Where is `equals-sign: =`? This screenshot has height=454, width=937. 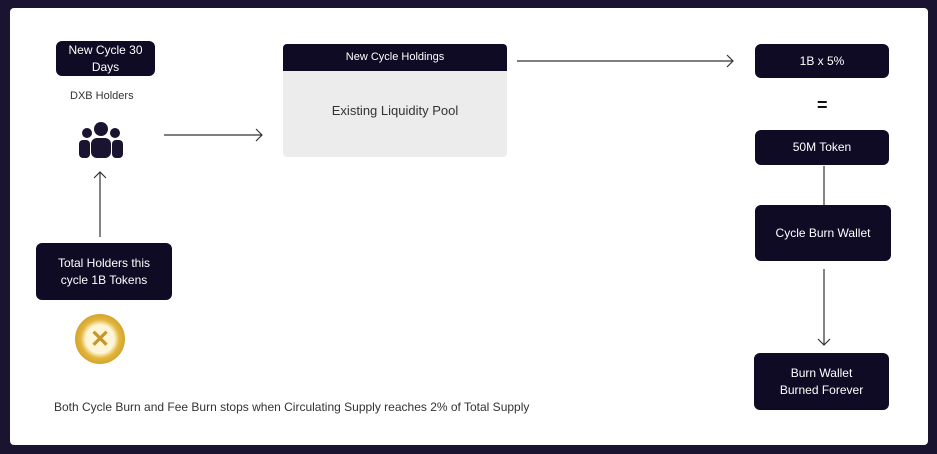
equals-sign: = is located at coordinates (822, 105).